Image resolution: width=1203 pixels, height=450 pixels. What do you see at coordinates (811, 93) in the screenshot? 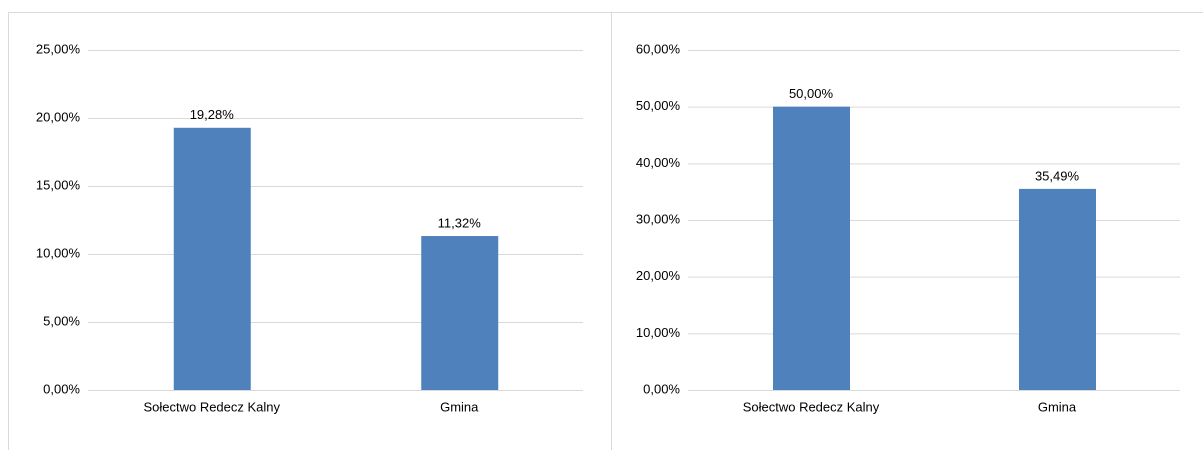
I see `value-label: 50,00%` at bounding box center [811, 93].